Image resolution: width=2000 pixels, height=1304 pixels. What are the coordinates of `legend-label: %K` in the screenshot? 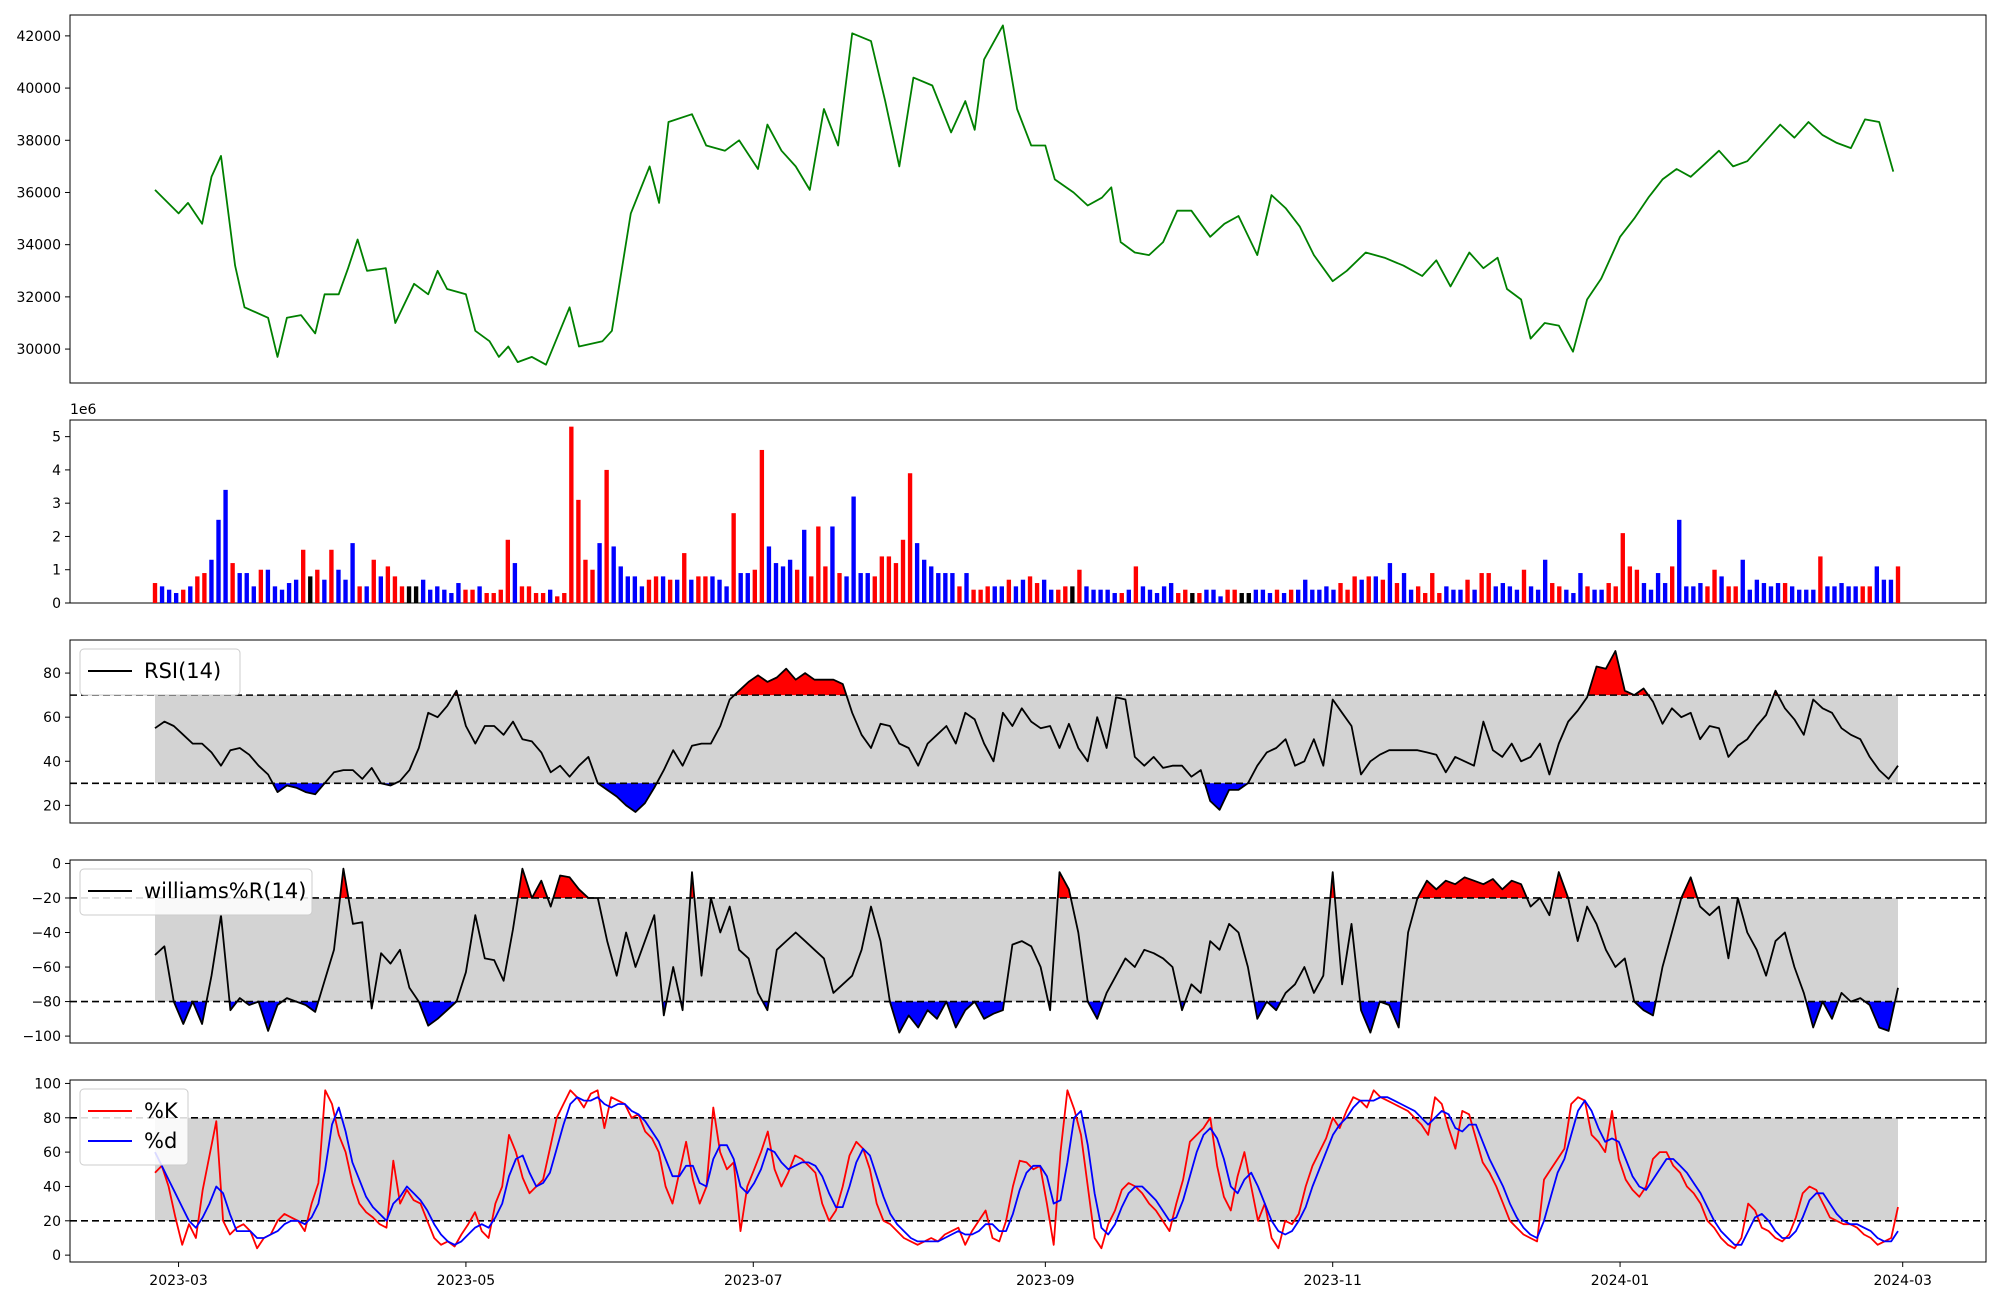 It's located at (161, 1111).